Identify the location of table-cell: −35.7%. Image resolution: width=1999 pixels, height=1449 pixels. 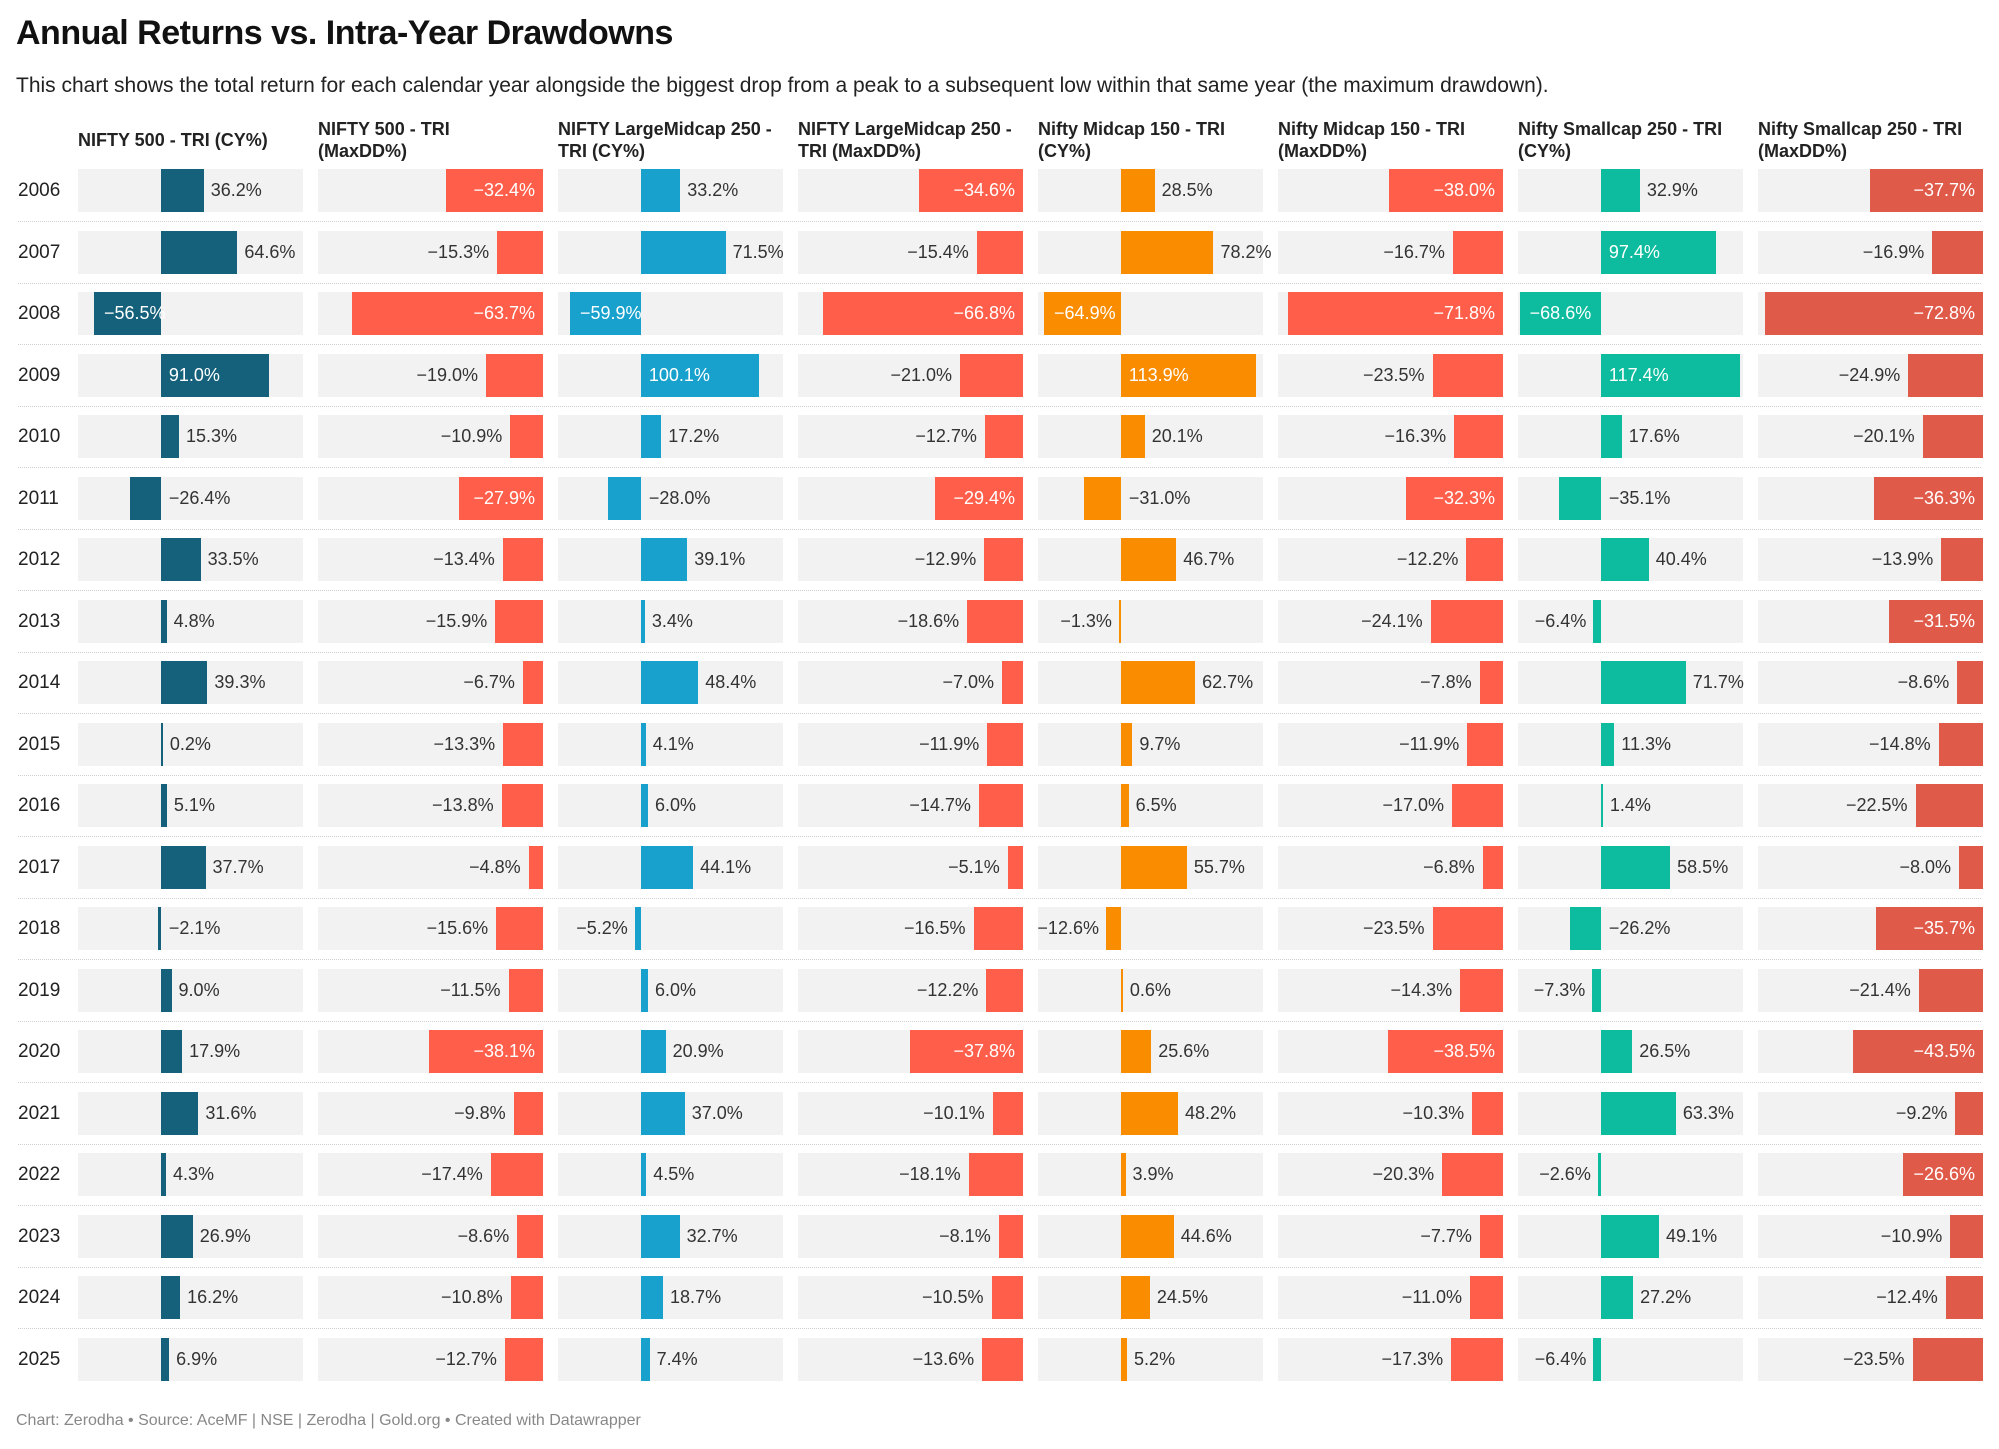
(1870, 928).